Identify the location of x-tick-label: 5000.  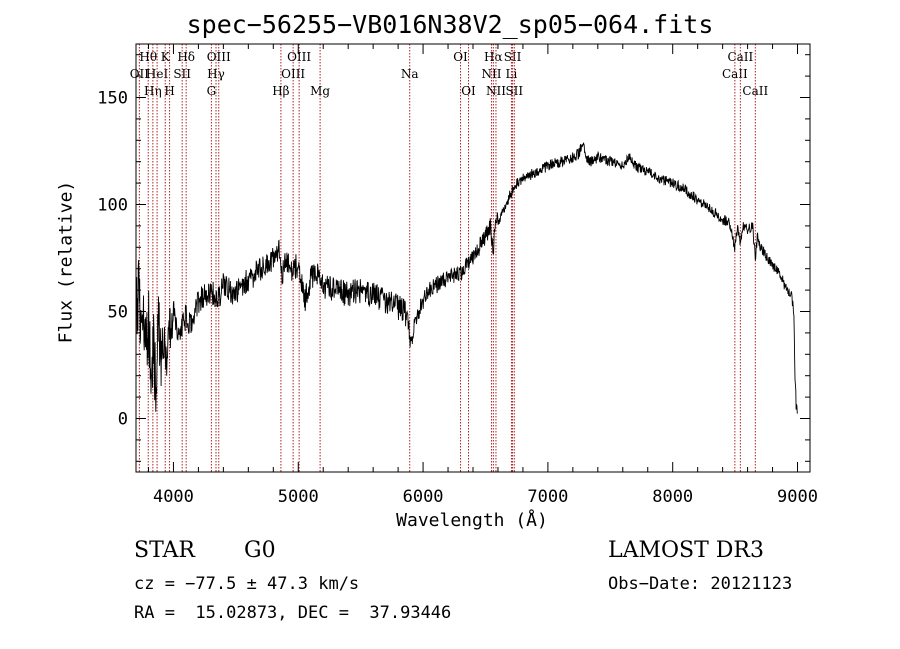
(298, 497).